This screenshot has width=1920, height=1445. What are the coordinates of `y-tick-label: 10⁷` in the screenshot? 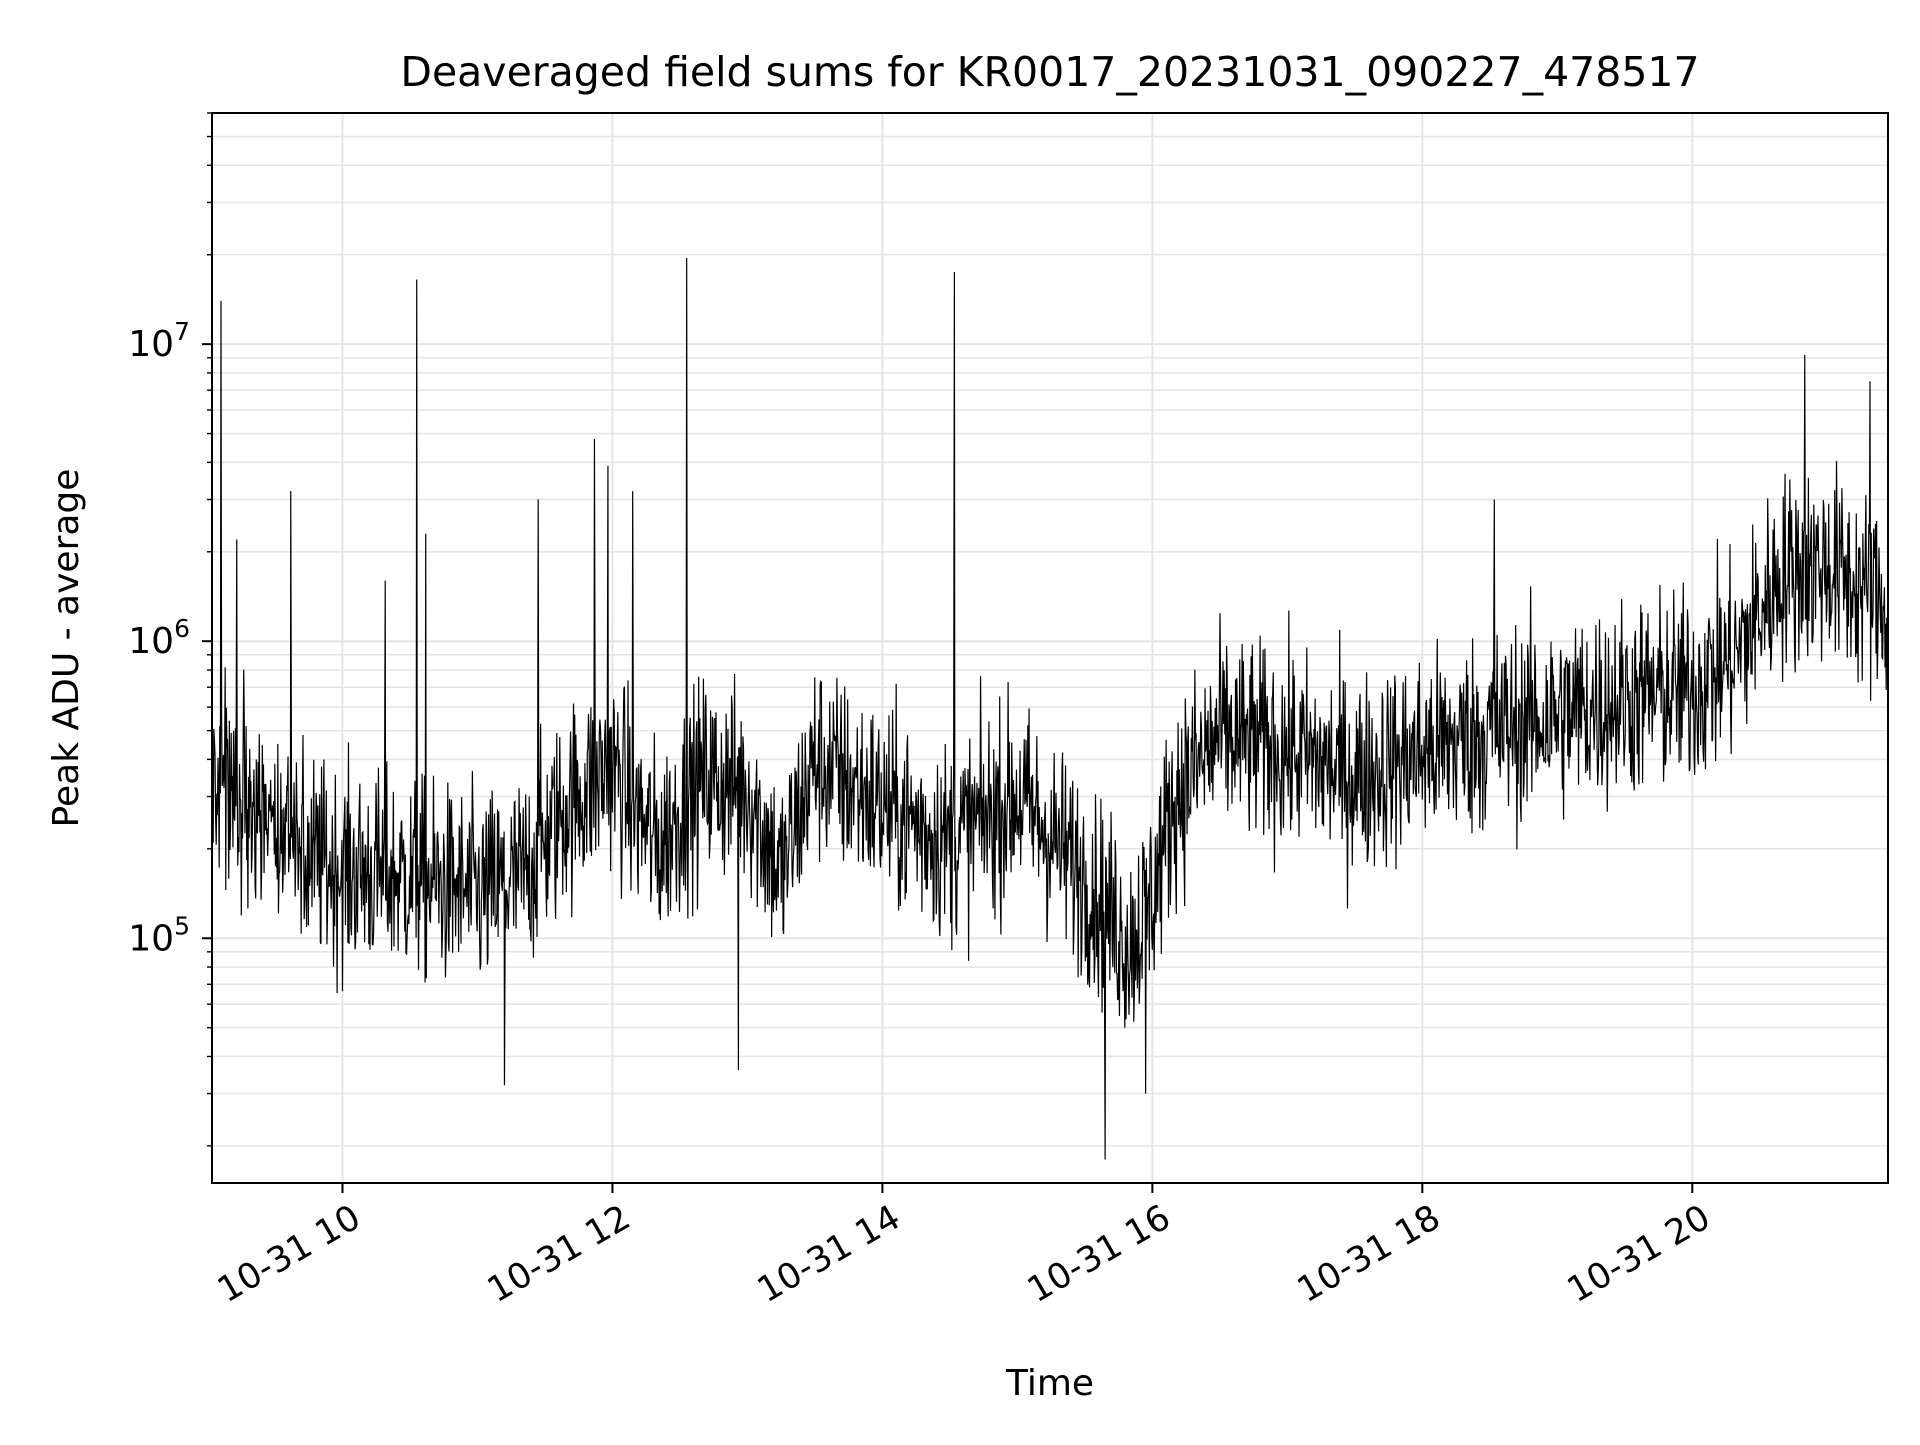 It's located at (159, 341).